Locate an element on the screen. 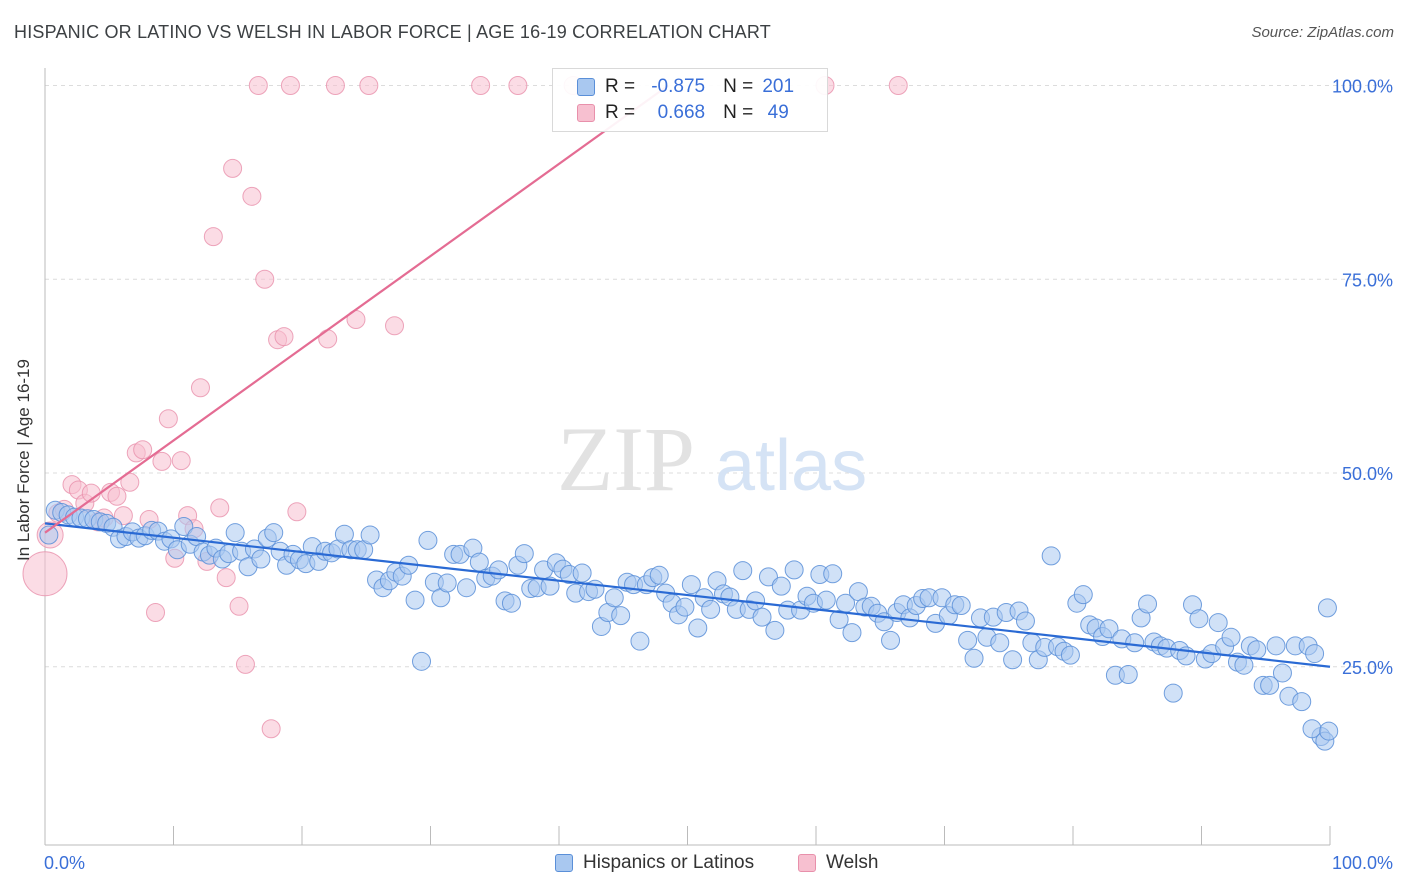 The image size is (1406, 892). legend-row-welsh: R = 0.668 N = 49 is located at coordinates (690, 113).